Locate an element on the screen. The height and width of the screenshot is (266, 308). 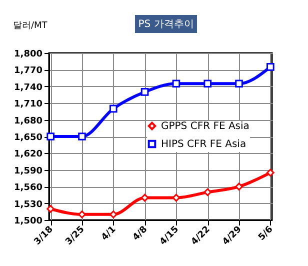
y-axis-title: 달러/MT is located at coordinates (30, 26).